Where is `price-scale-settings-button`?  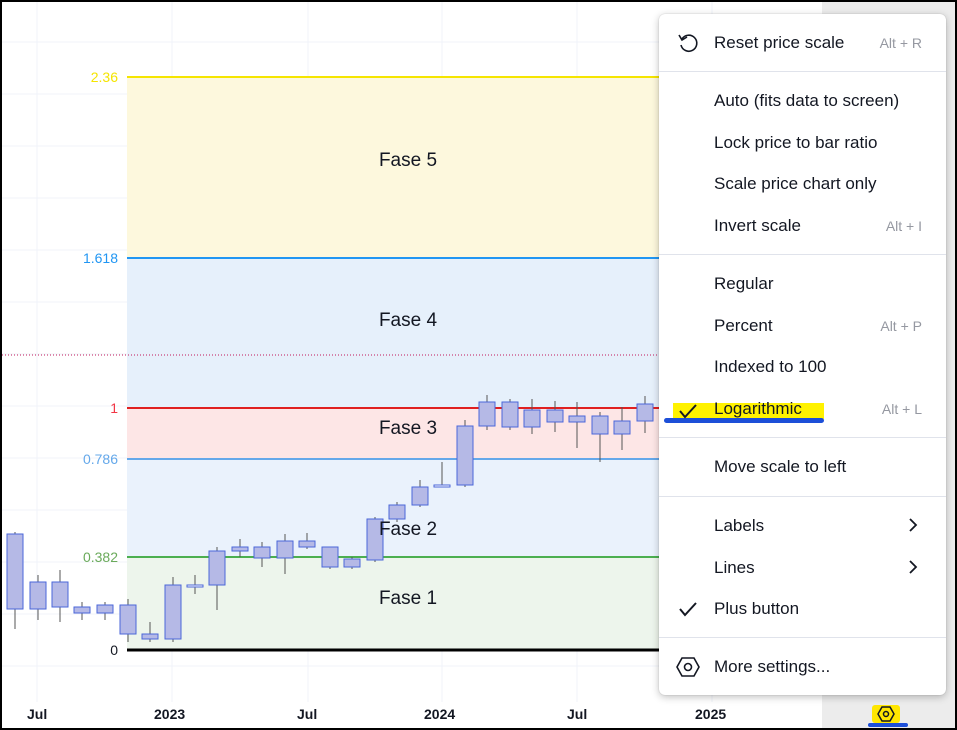
price-scale-settings-button is located at coordinates (886, 714).